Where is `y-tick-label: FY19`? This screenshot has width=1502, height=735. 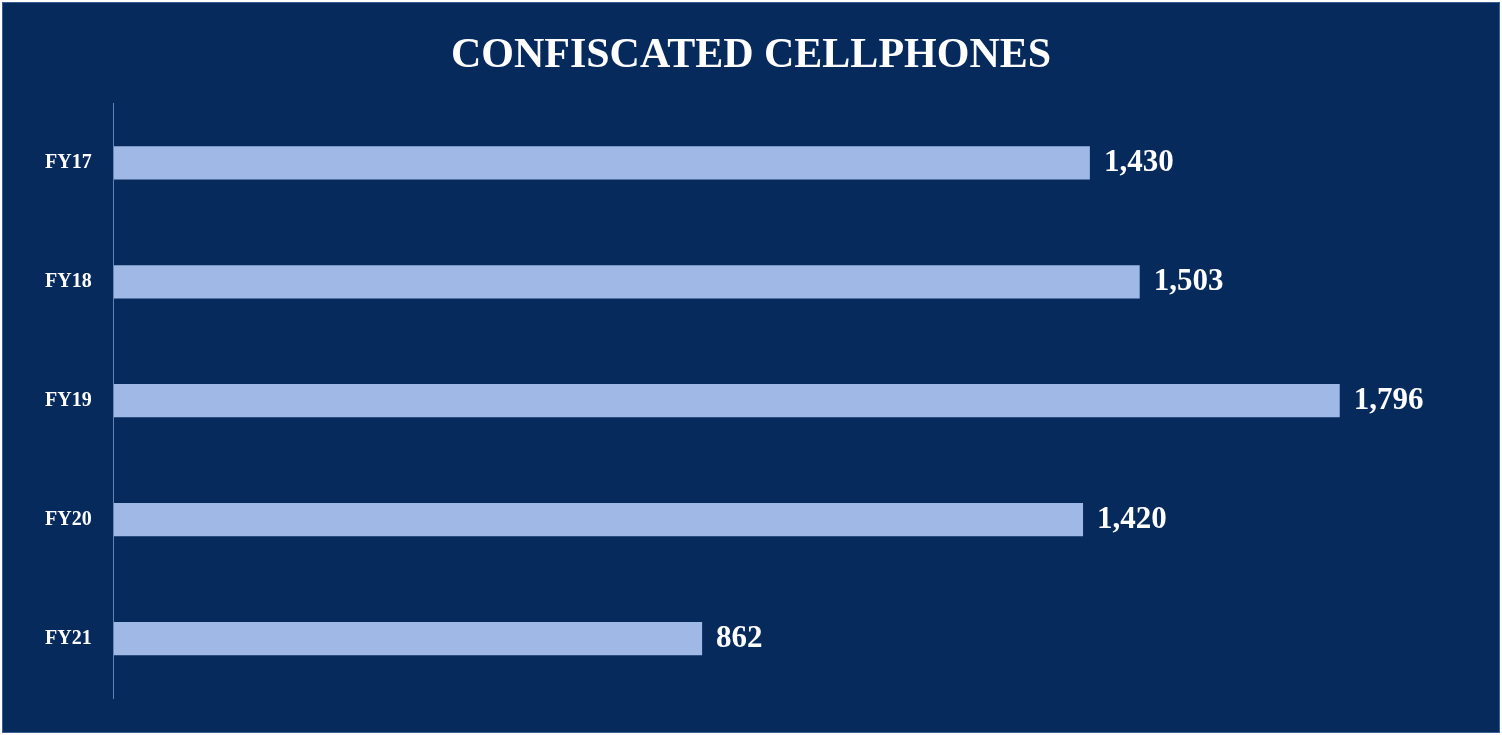
y-tick-label: FY19 is located at coordinates (68, 398).